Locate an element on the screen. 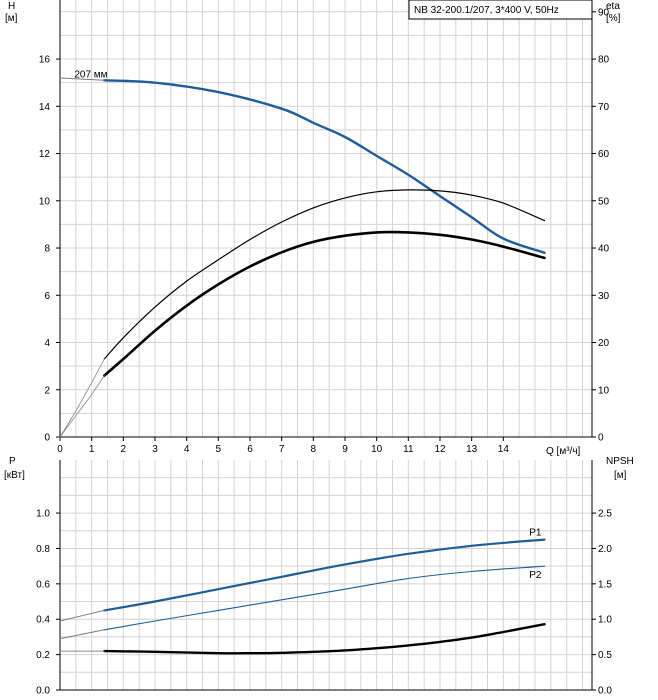 Image resolution: width=658 pixels, height=700 pixels. p-axis-unit: [кВт] is located at coordinates (14, 475).